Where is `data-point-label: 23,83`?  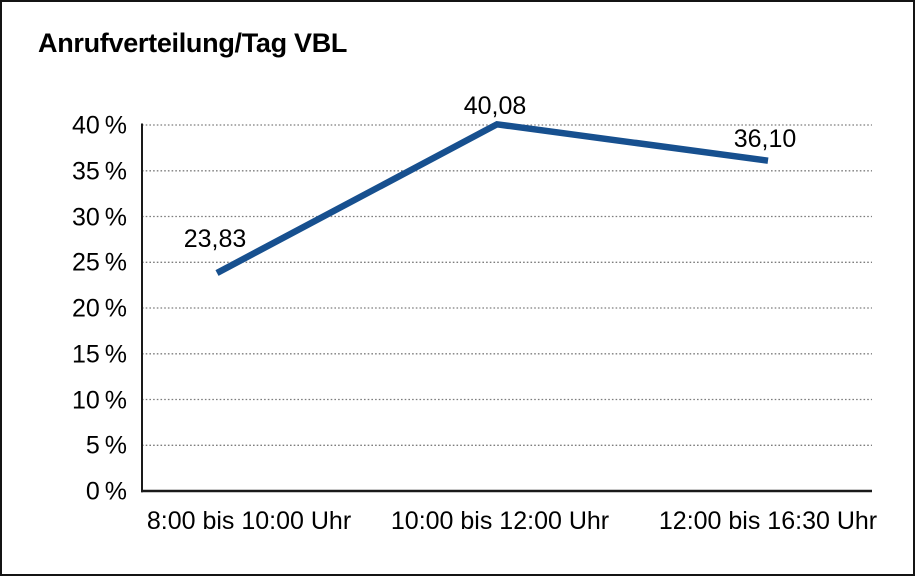
data-point-label: 23,83 is located at coordinates (215, 239).